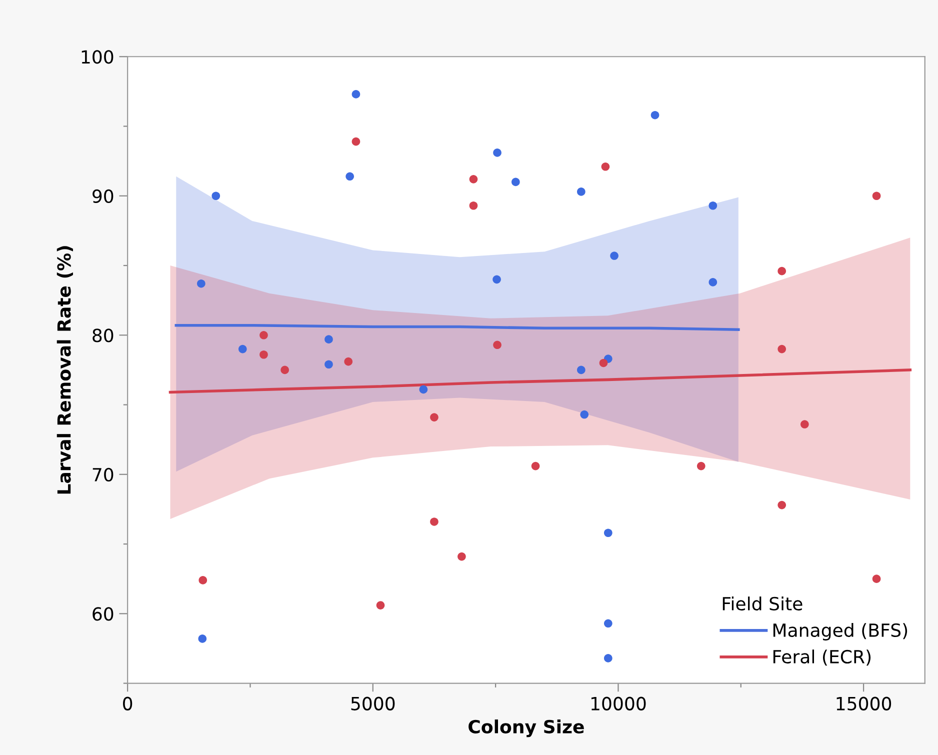 Image resolution: width=938 pixels, height=755 pixels. I want to click on legend-label: Managed (BFS), so click(840, 632).